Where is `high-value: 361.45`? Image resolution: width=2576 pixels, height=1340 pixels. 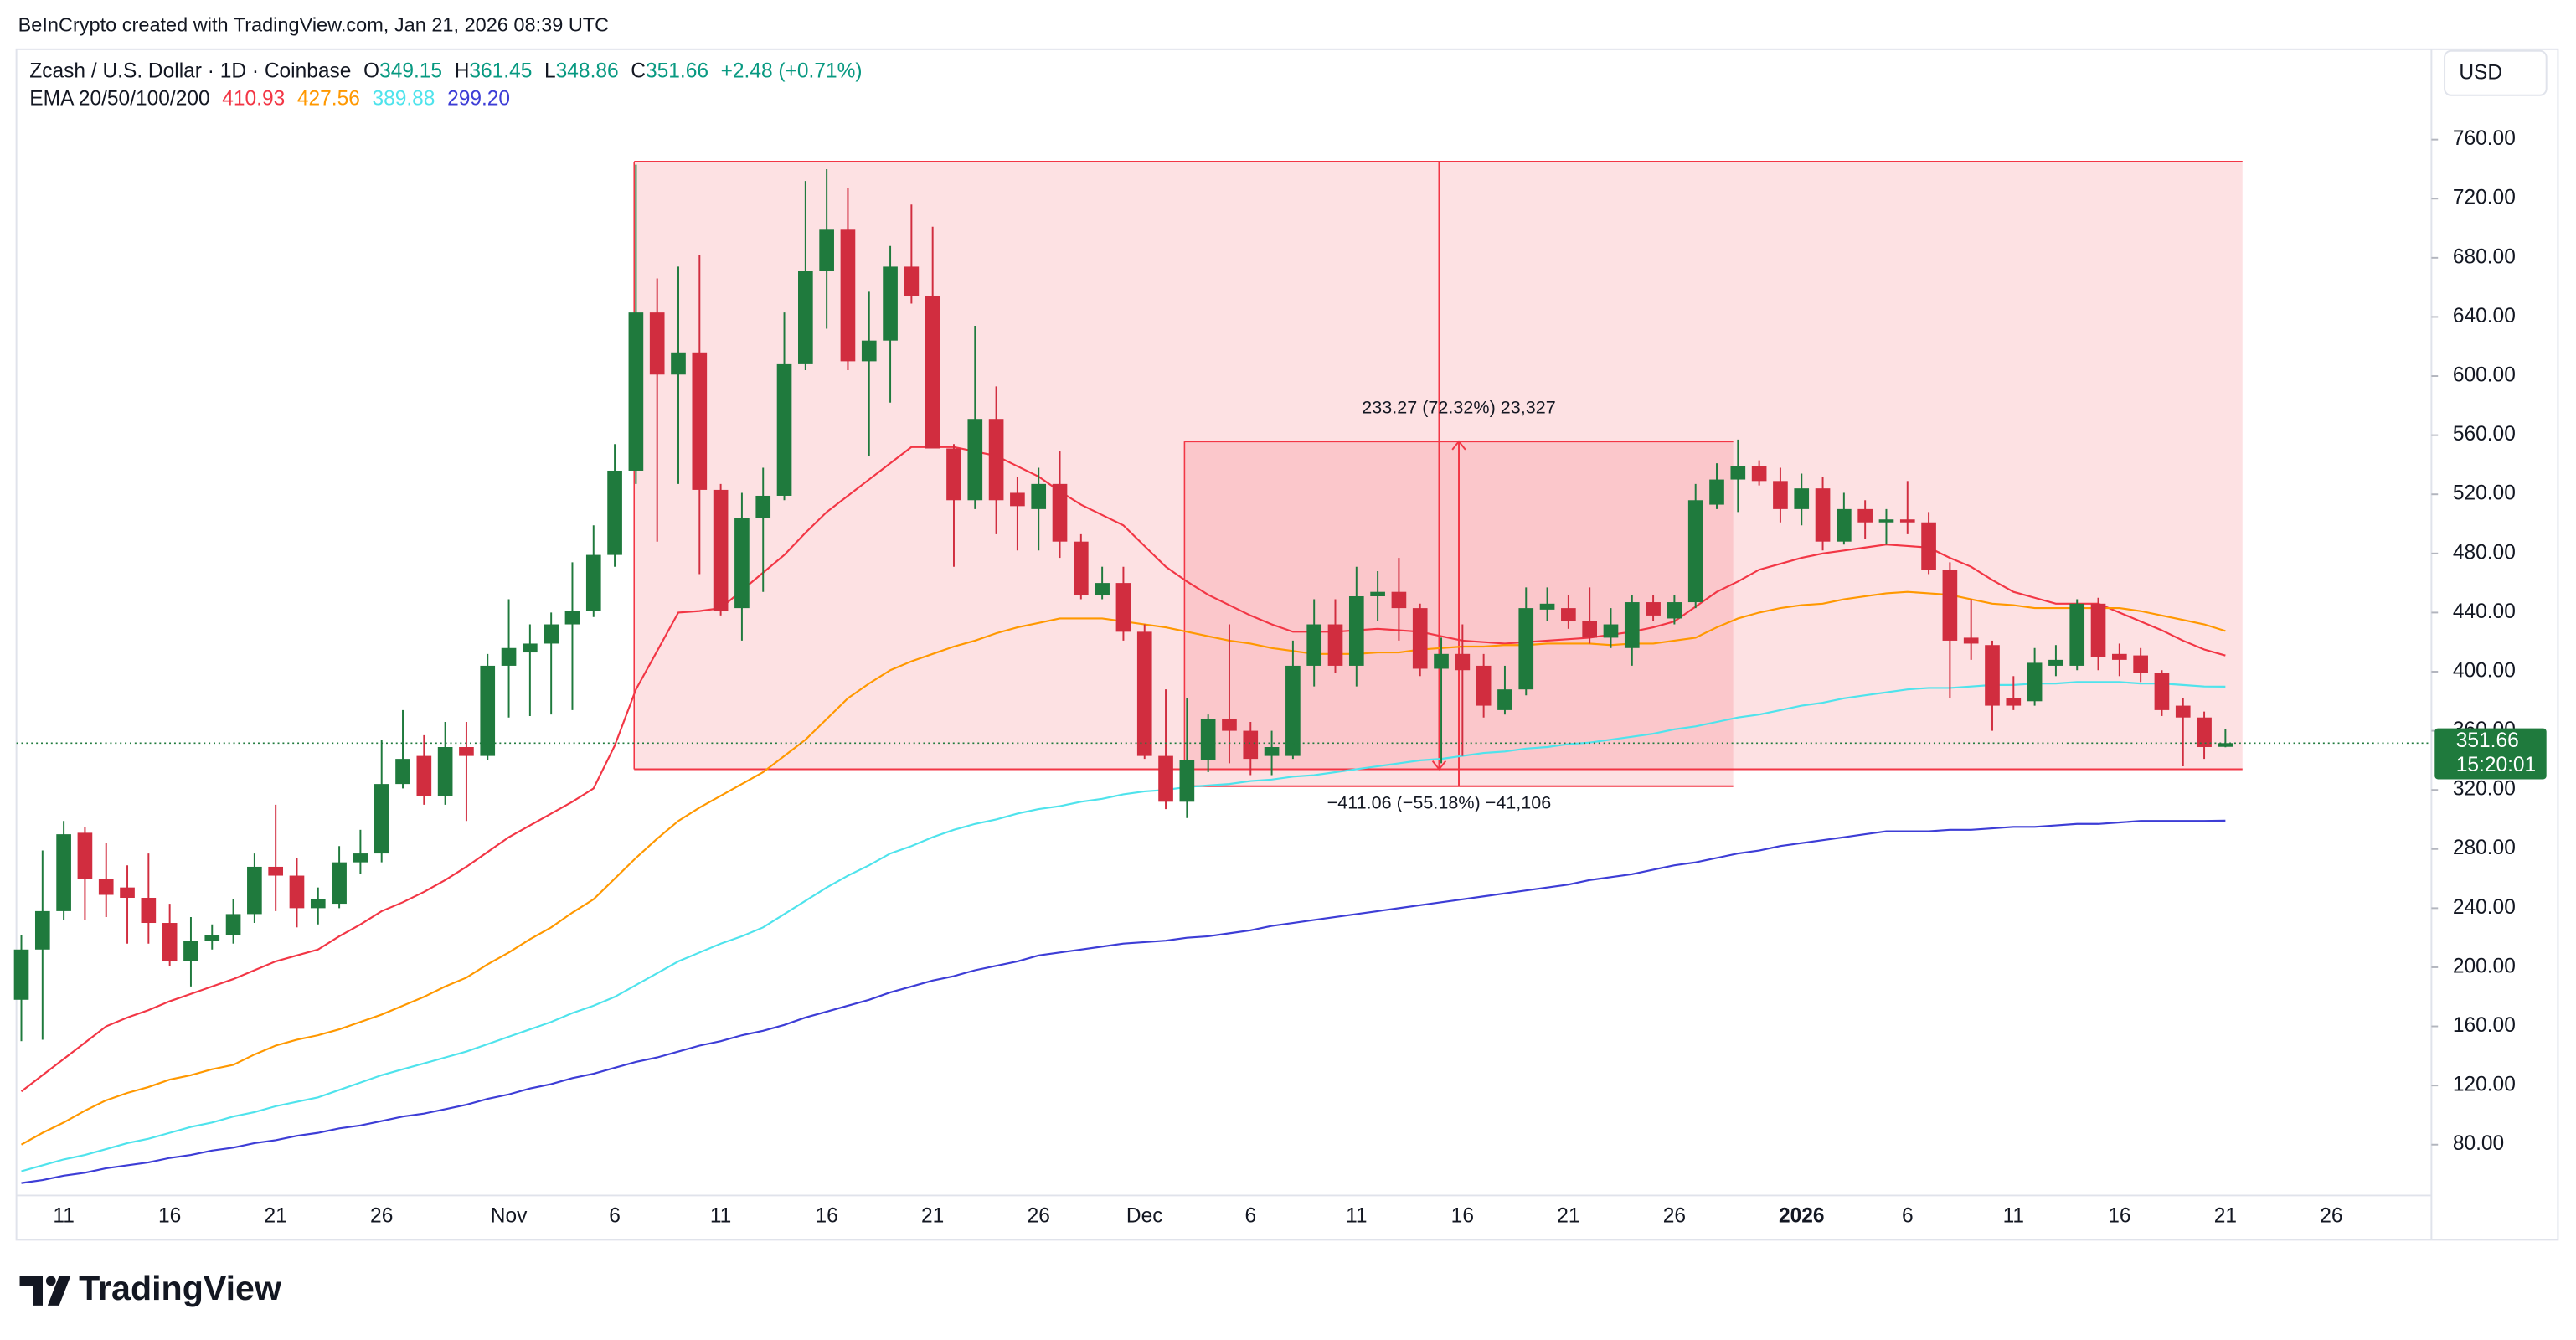 high-value: 361.45 is located at coordinates (500, 71).